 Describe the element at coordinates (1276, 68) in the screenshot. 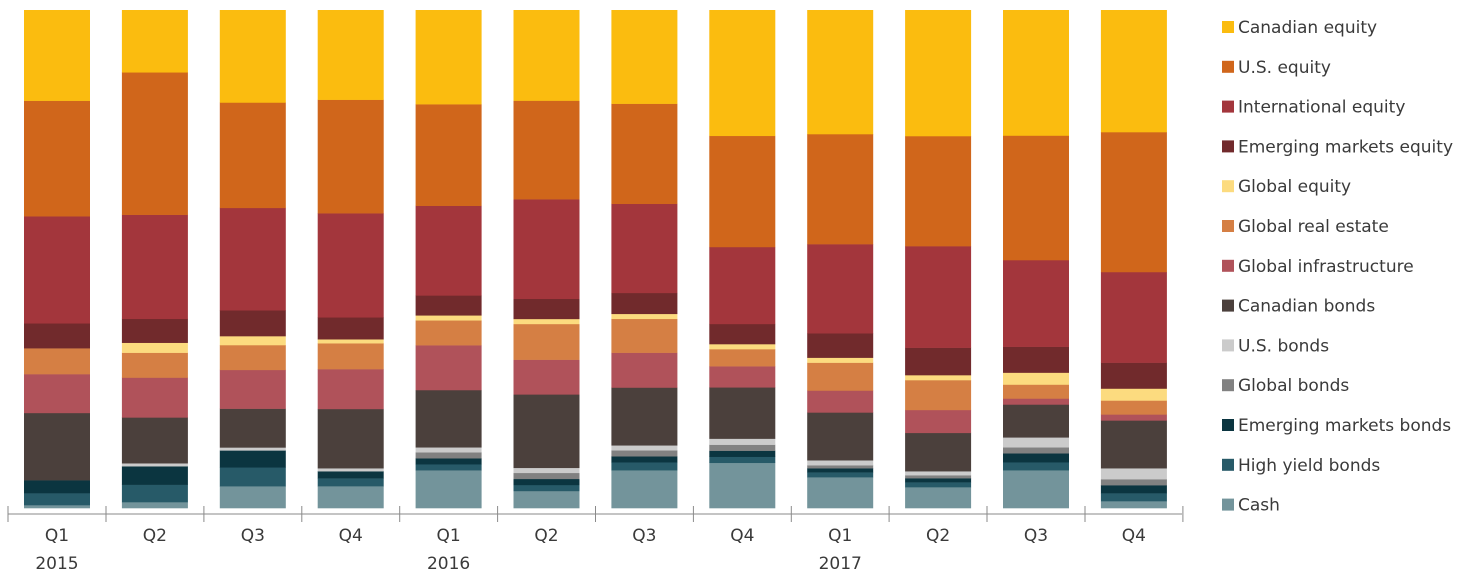

I see `legend-item-u-s-equity: U.S. equity` at that location.